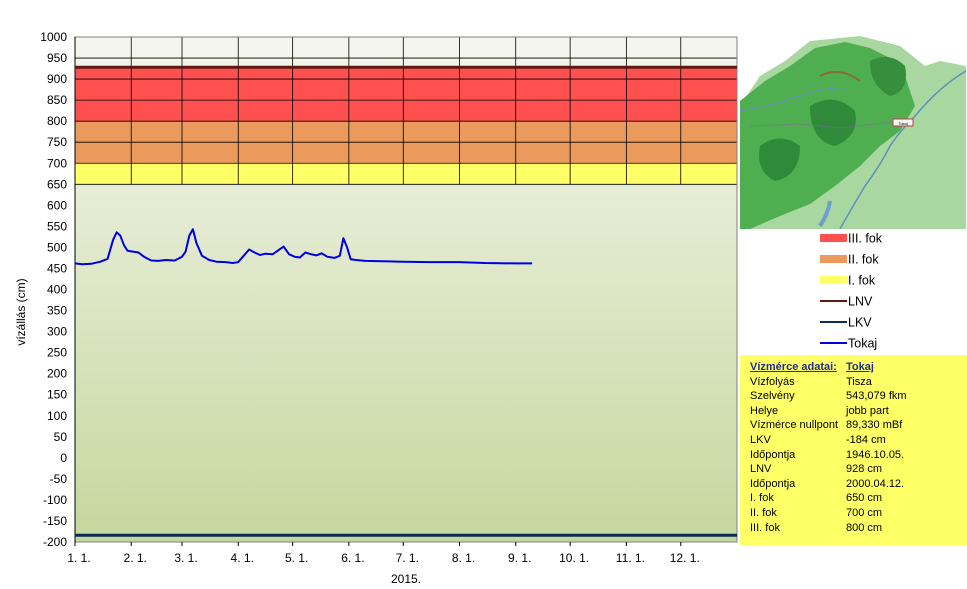 The height and width of the screenshot is (589, 967). What do you see at coordinates (840, 76) in the screenshot?
I see `map-peak-ridge` at bounding box center [840, 76].